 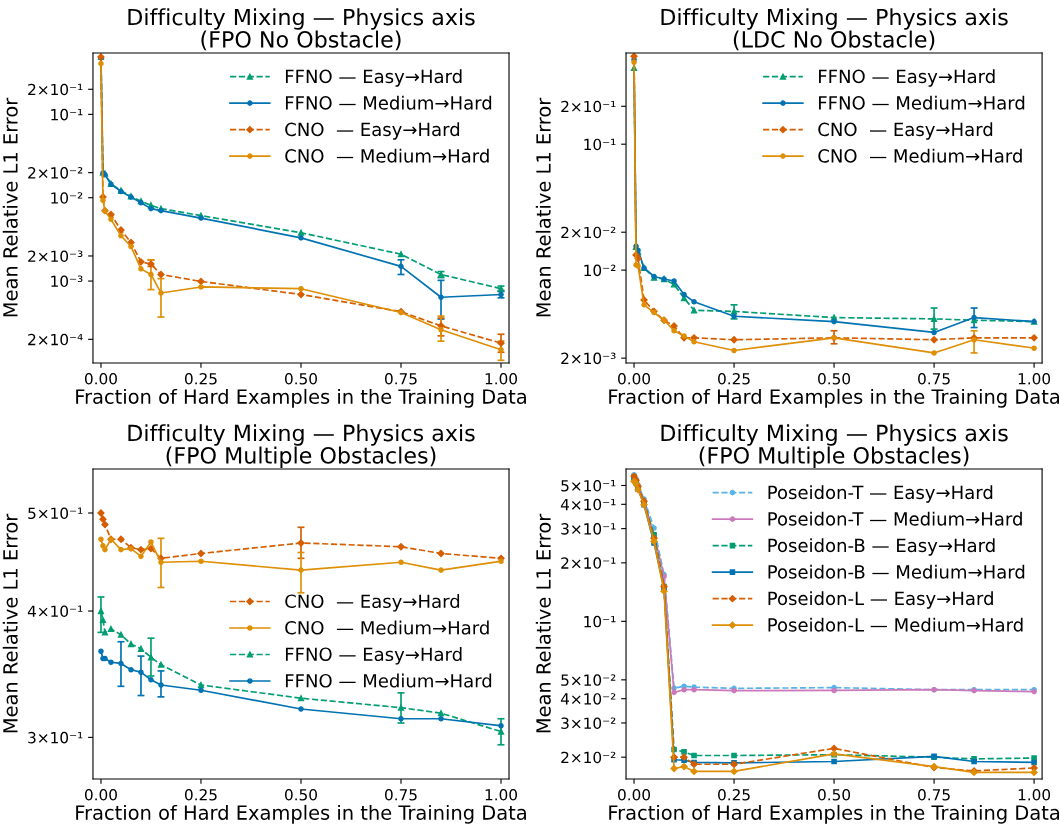 I want to click on legend-label: Poseidon-B — Medium→Hard, so click(x=896, y=571).